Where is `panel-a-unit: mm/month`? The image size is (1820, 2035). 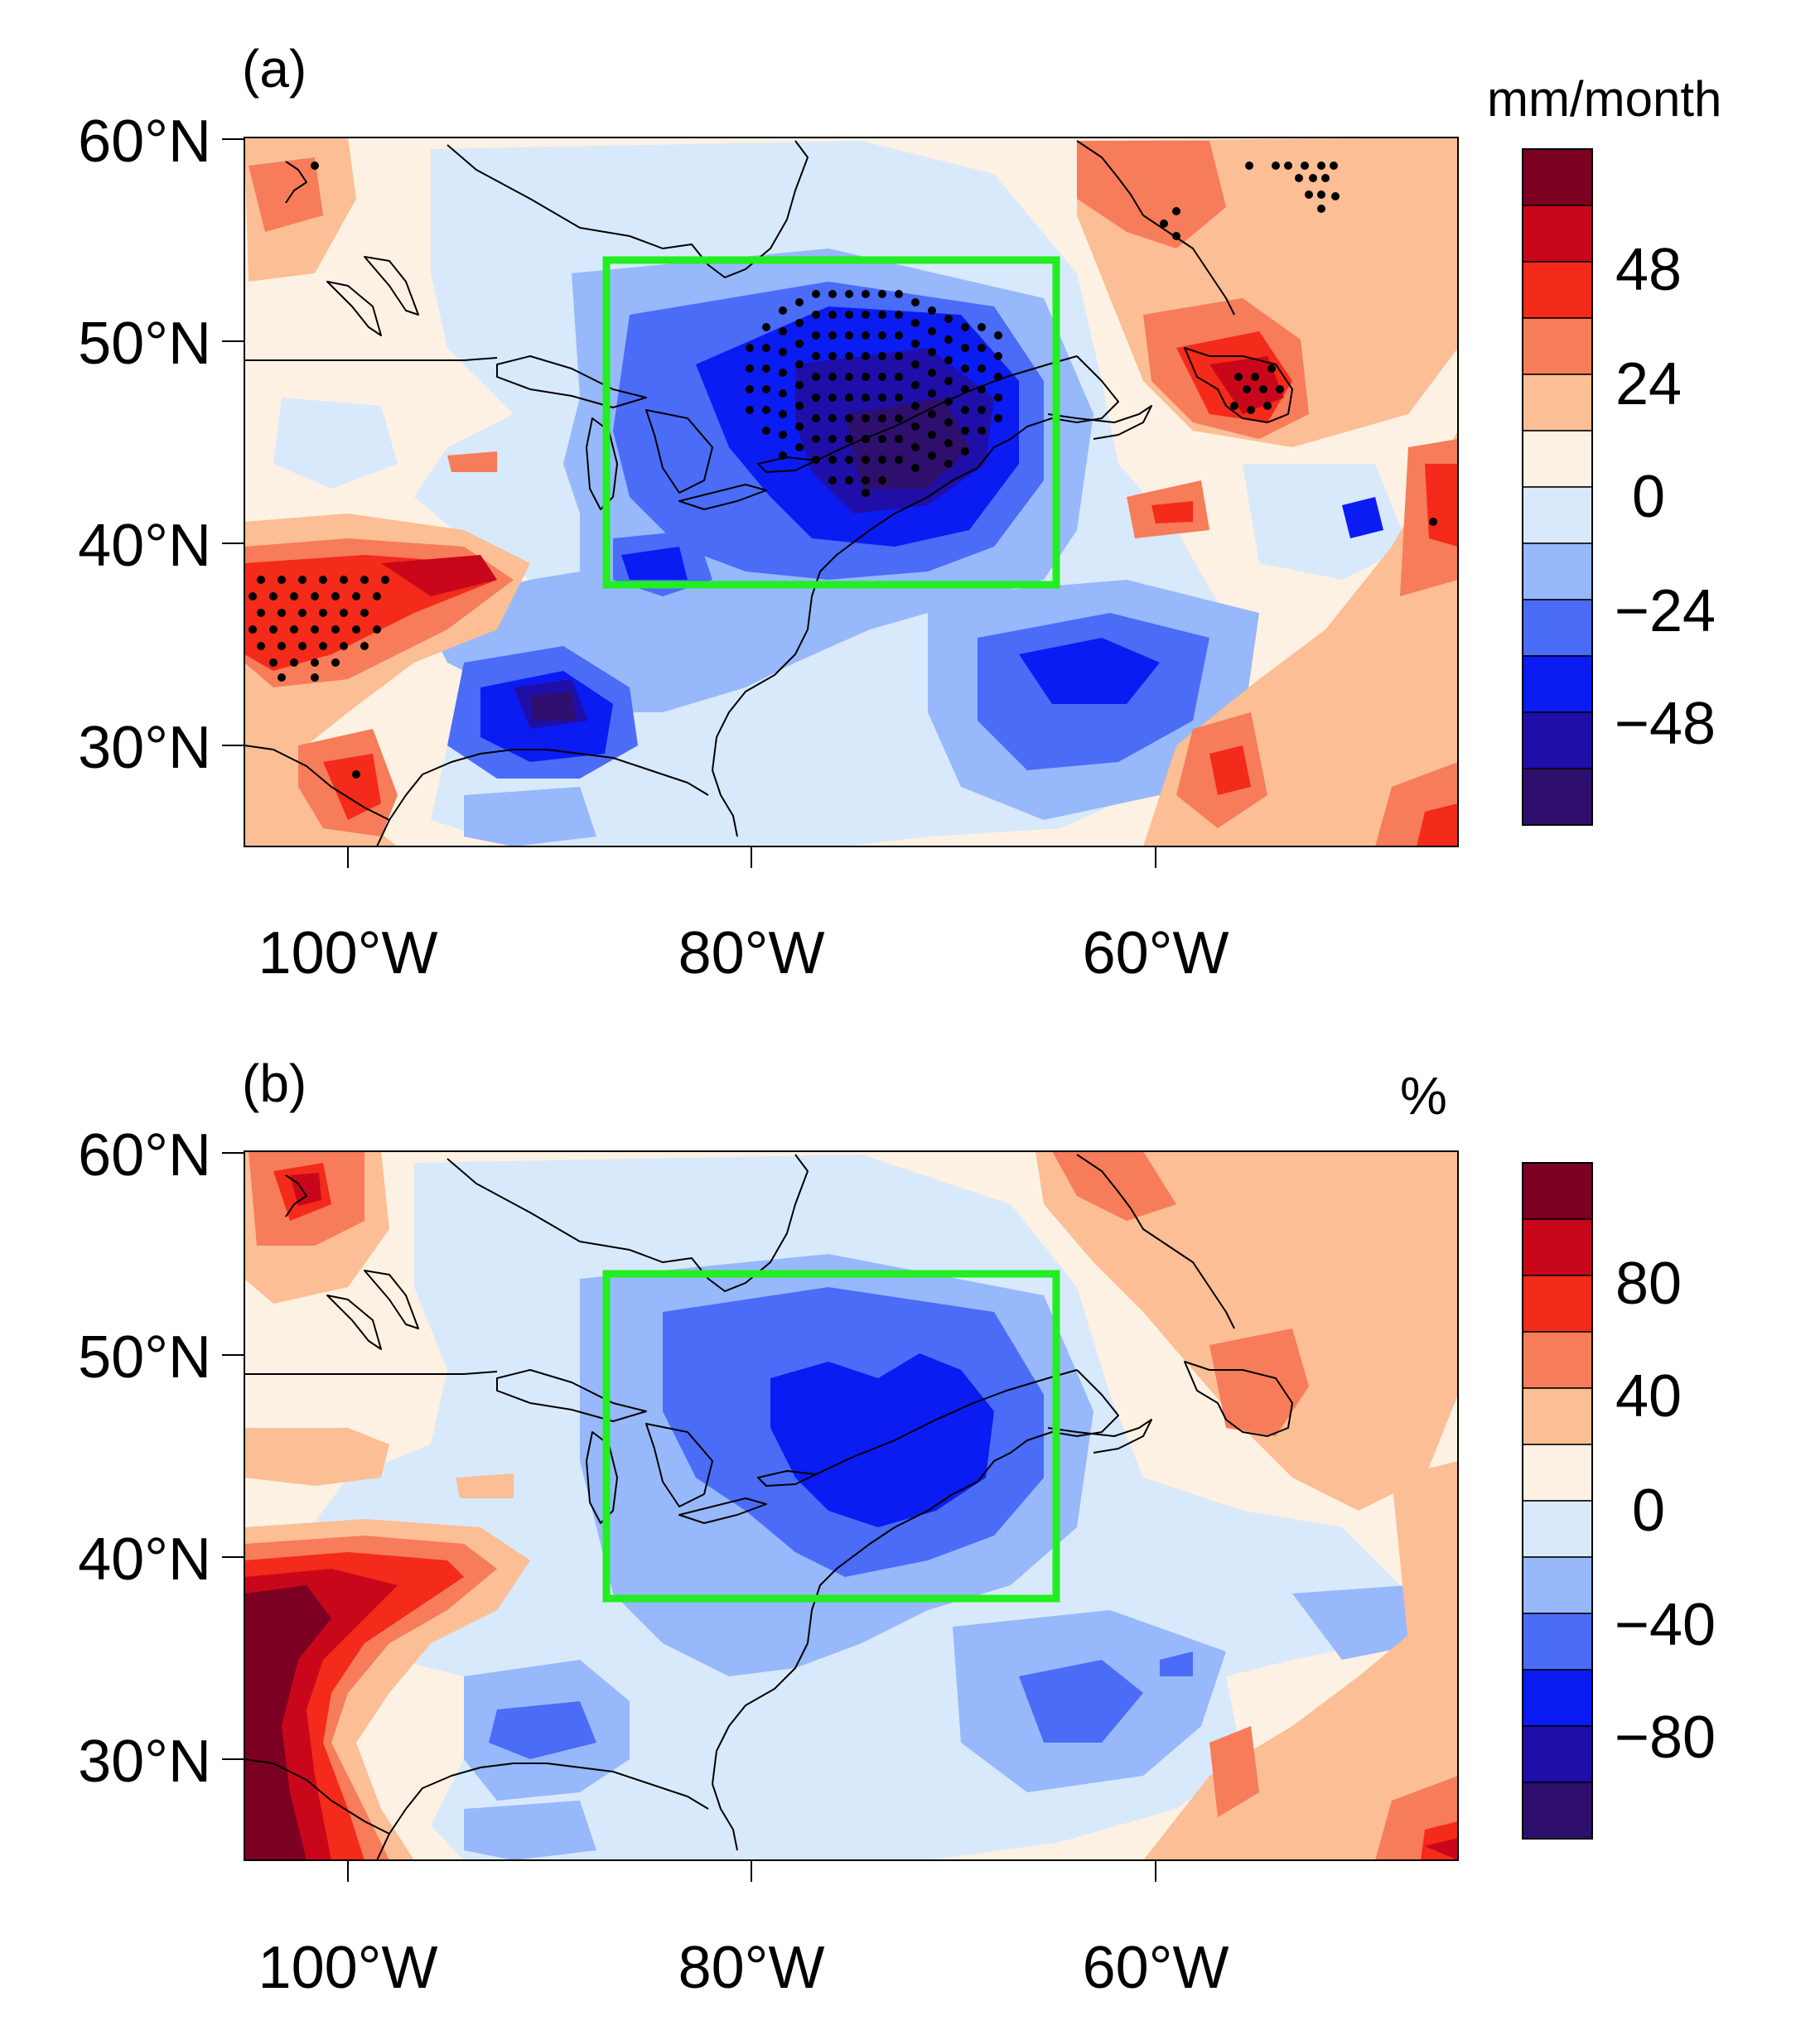 panel-a-unit: mm/month is located at coordinates (1604, 99).